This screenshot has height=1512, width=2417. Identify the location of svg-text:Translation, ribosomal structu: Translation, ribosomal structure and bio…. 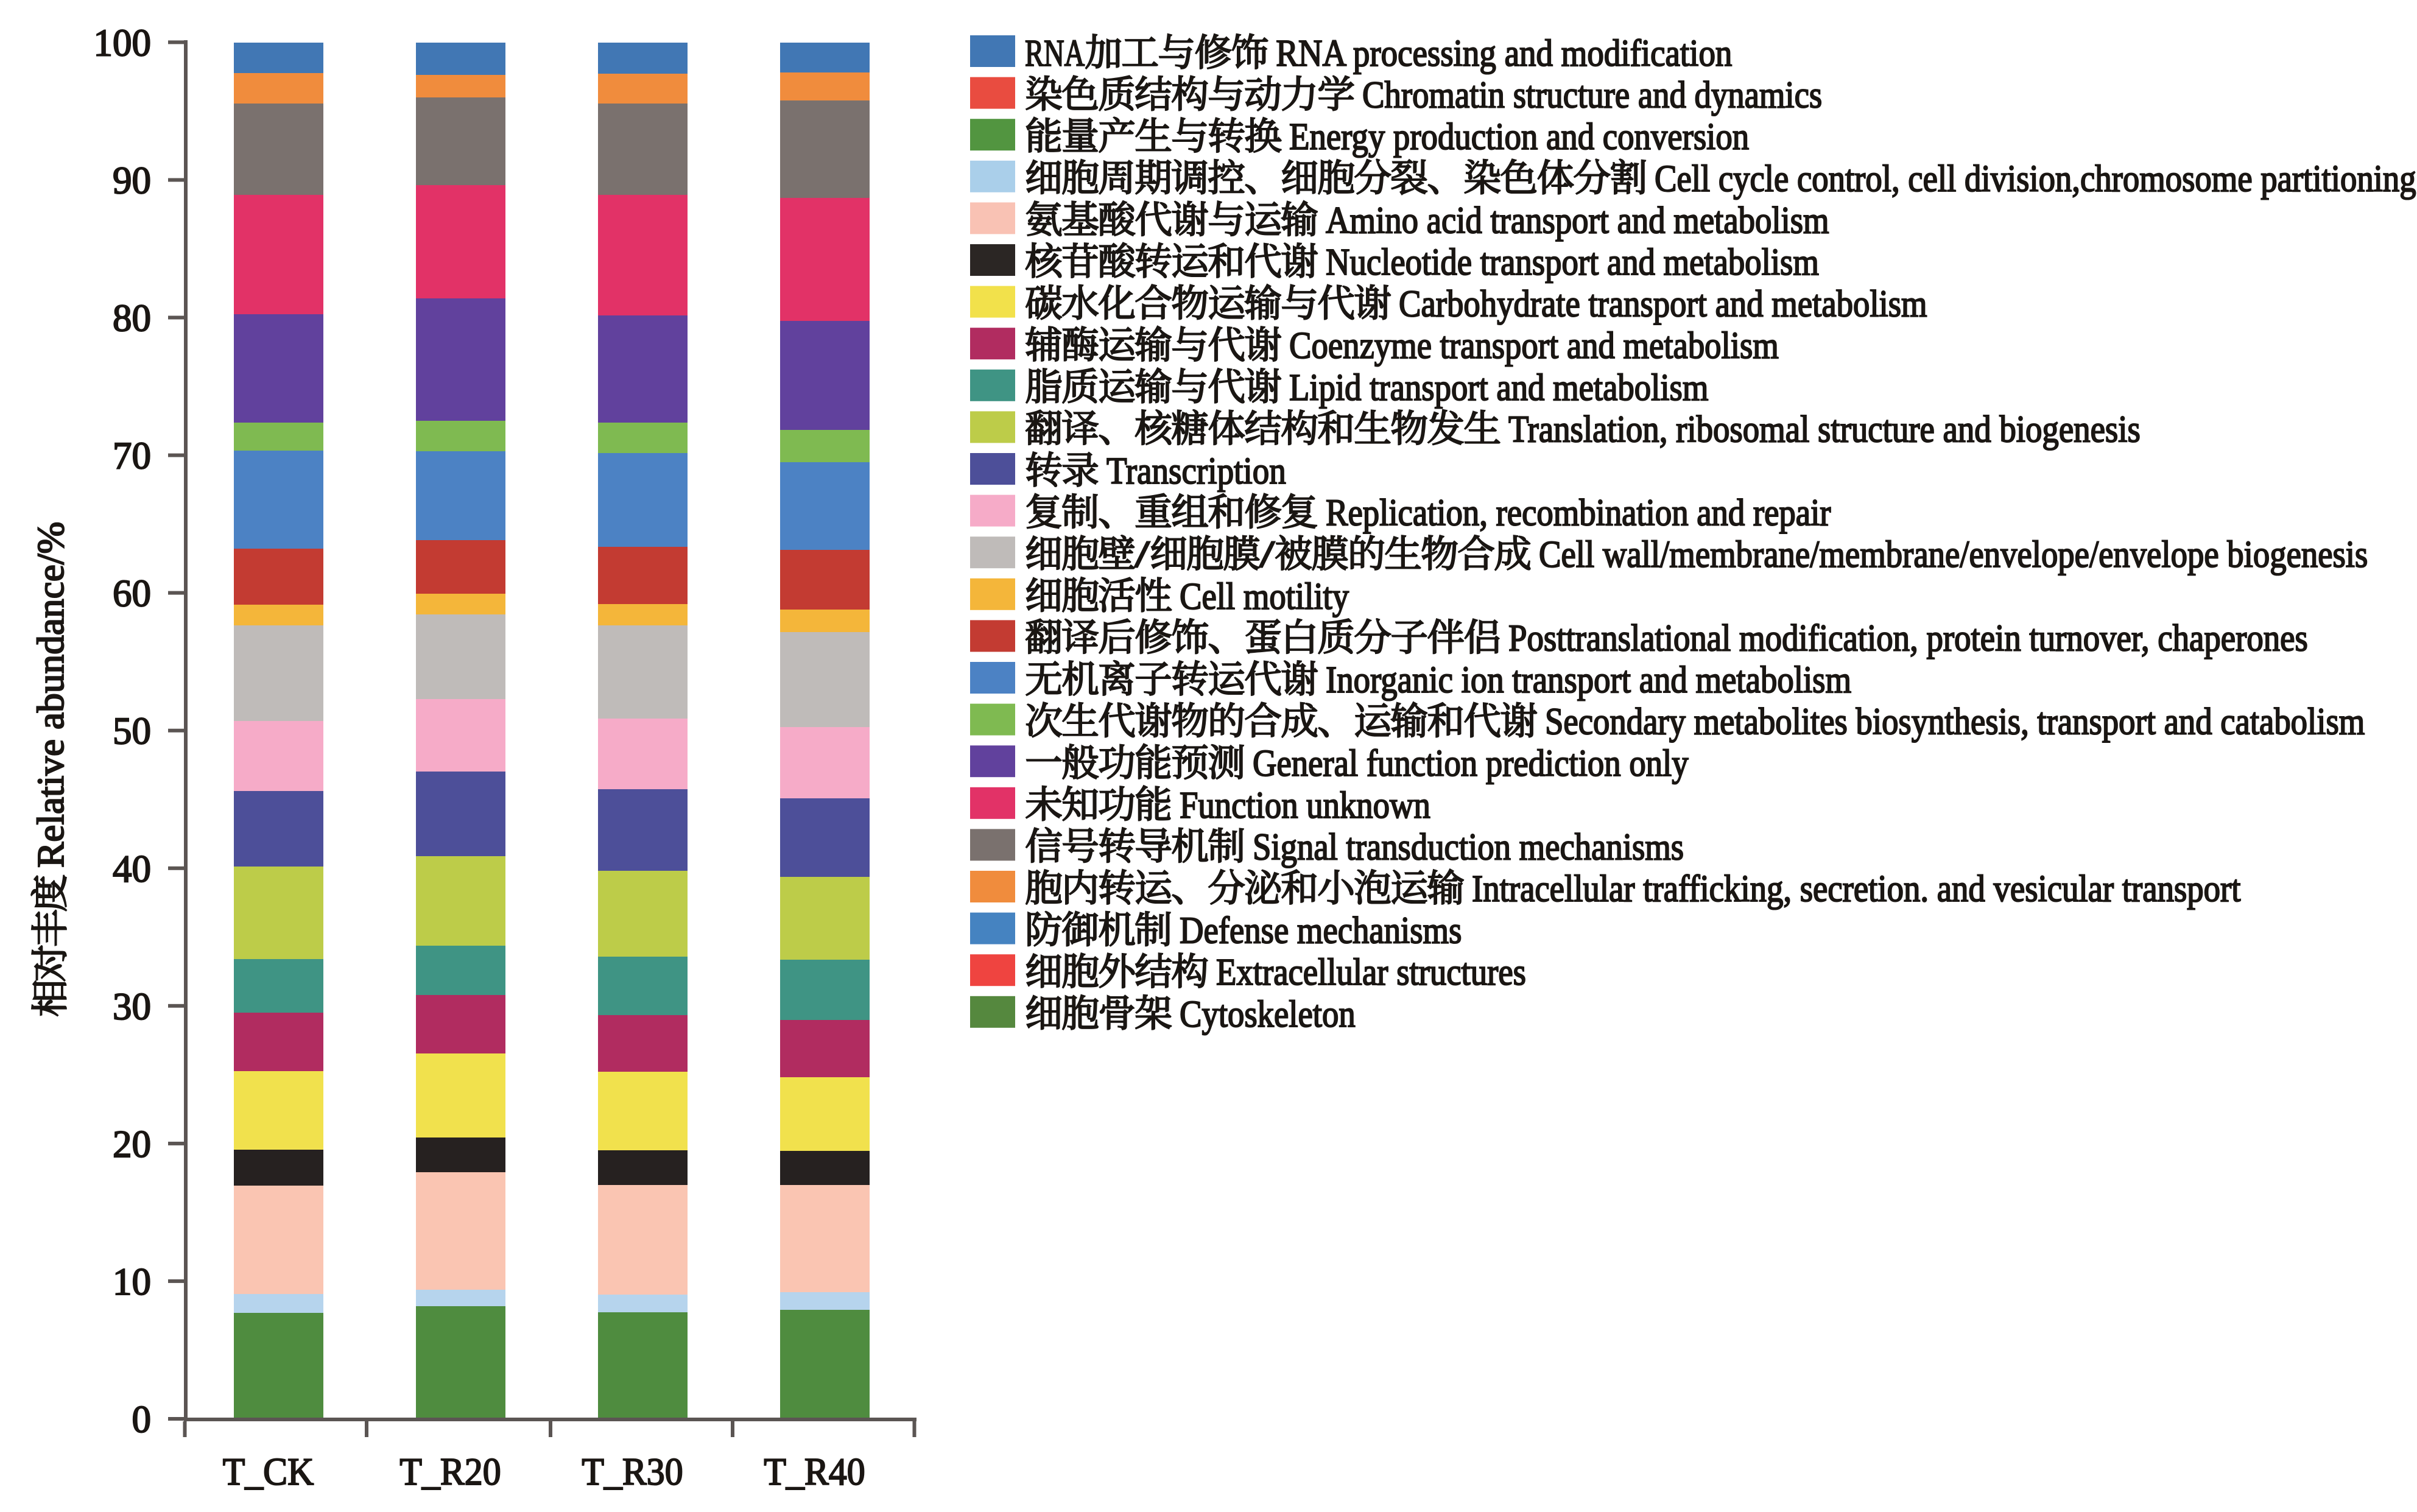
(1824, 429).